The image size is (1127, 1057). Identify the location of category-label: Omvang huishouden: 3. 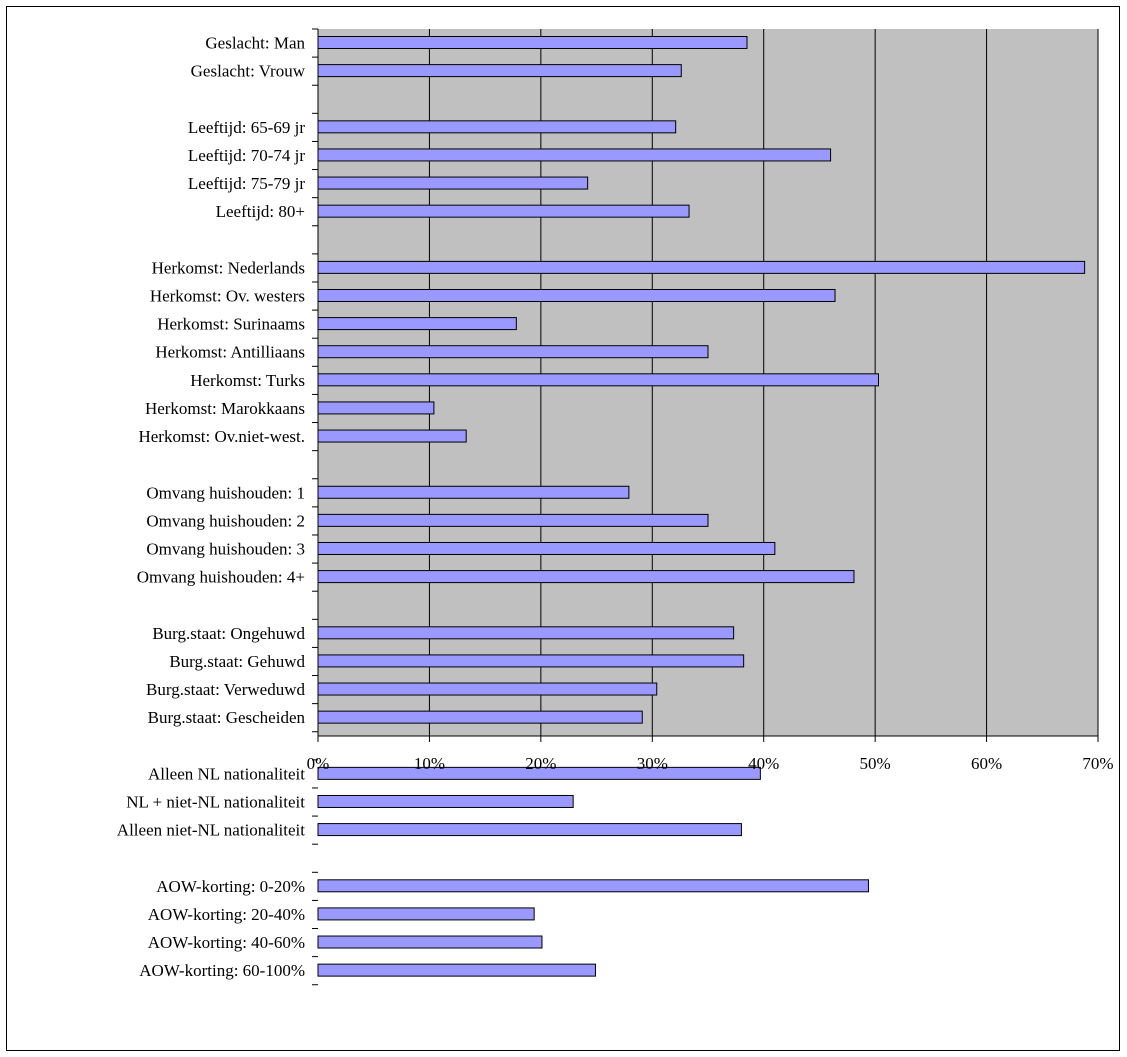
(225, 548).